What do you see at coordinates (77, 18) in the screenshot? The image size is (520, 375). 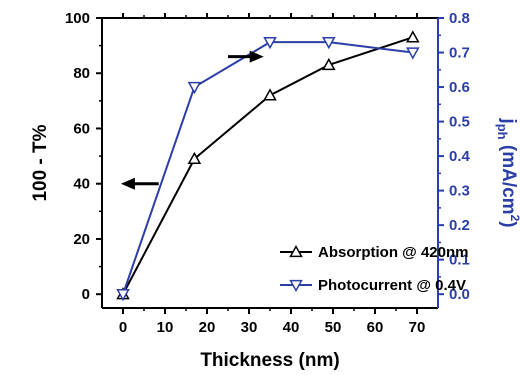 I see `y-left-tick-label: 100` at bounding box center [77, 18].